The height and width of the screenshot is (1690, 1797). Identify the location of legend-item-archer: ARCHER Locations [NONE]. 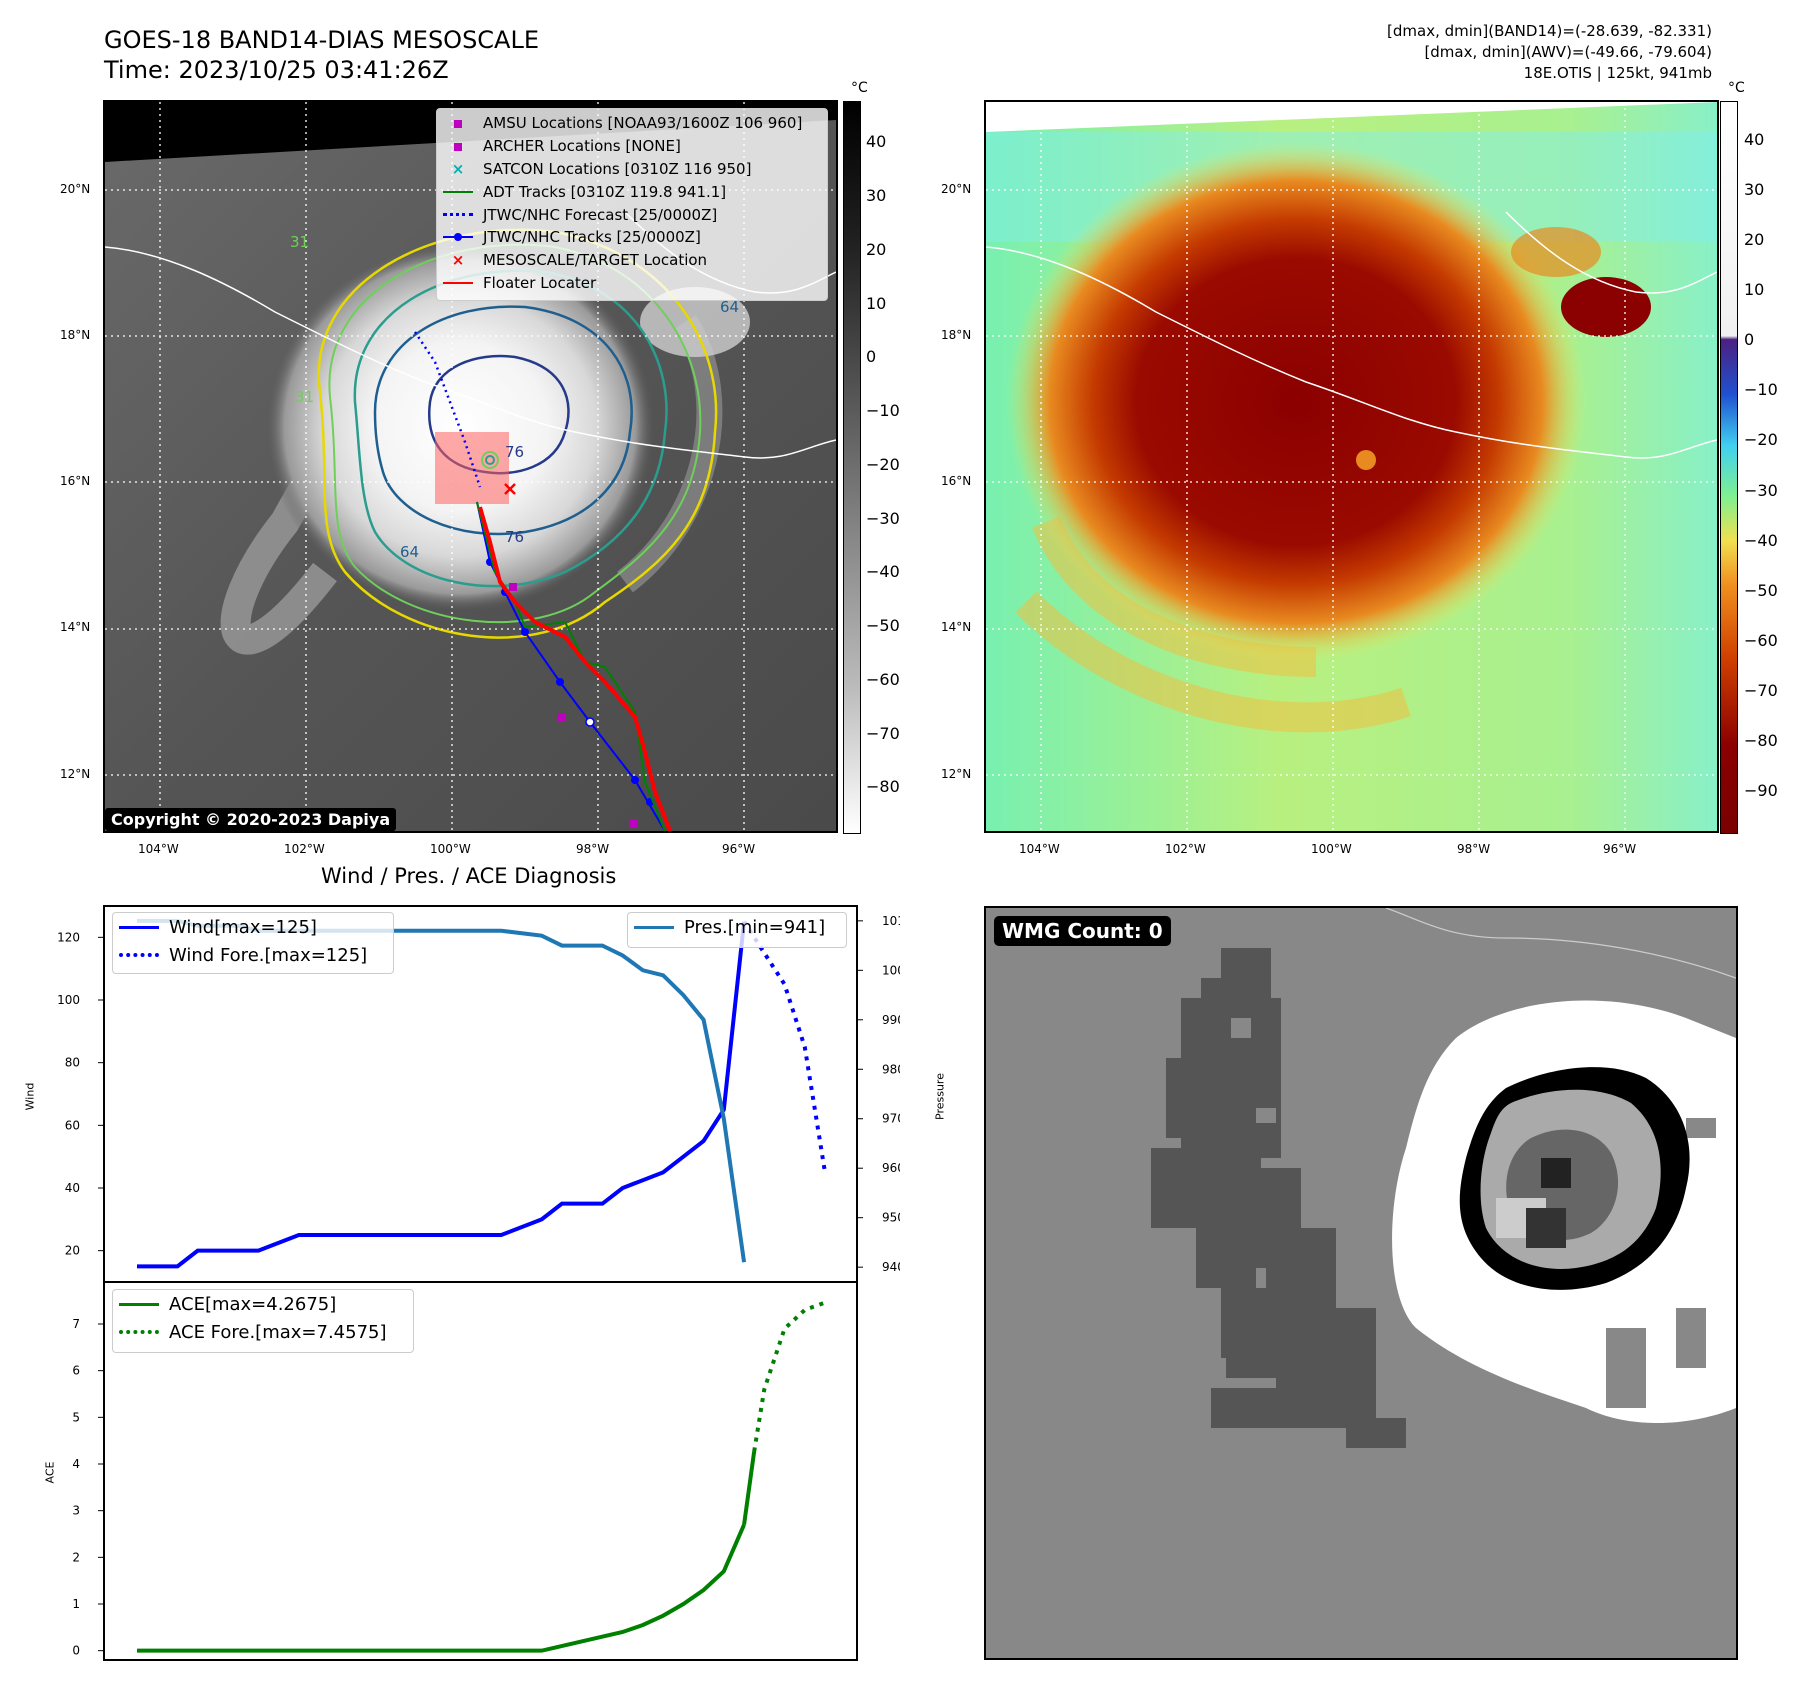
(632, 146).